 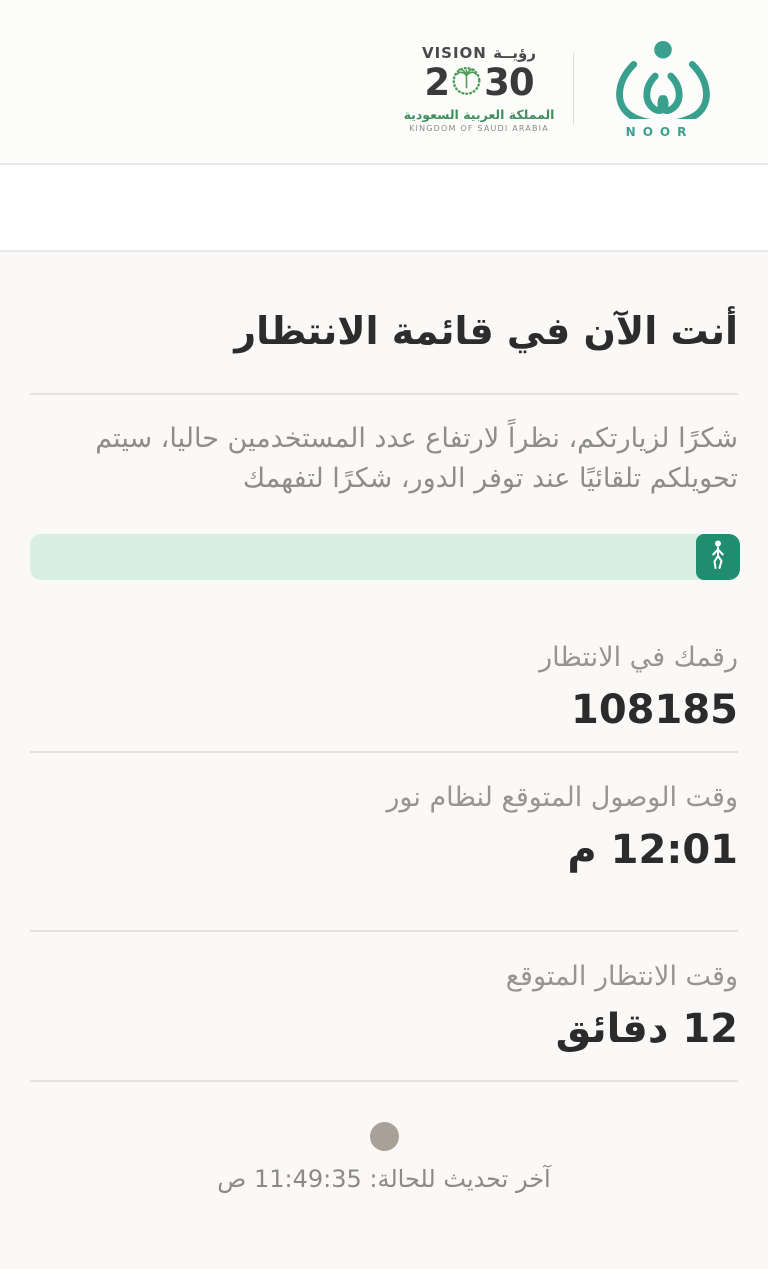 What do you see at coordinates (466, 84) in the screenshot?
I see `palm-tree-emblem-icon` at bounding box center [466, 84].